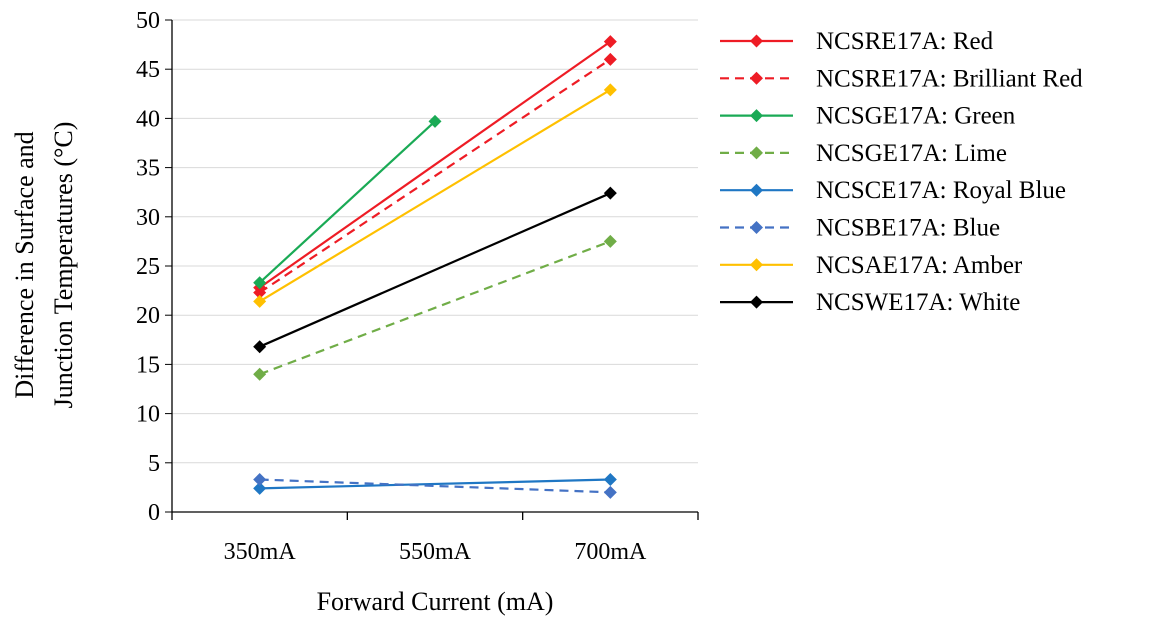 The height and width of the screenshot is (619, 1168). I want to click on legend-item-7: NCSWE17A: White, so click(870, 302).